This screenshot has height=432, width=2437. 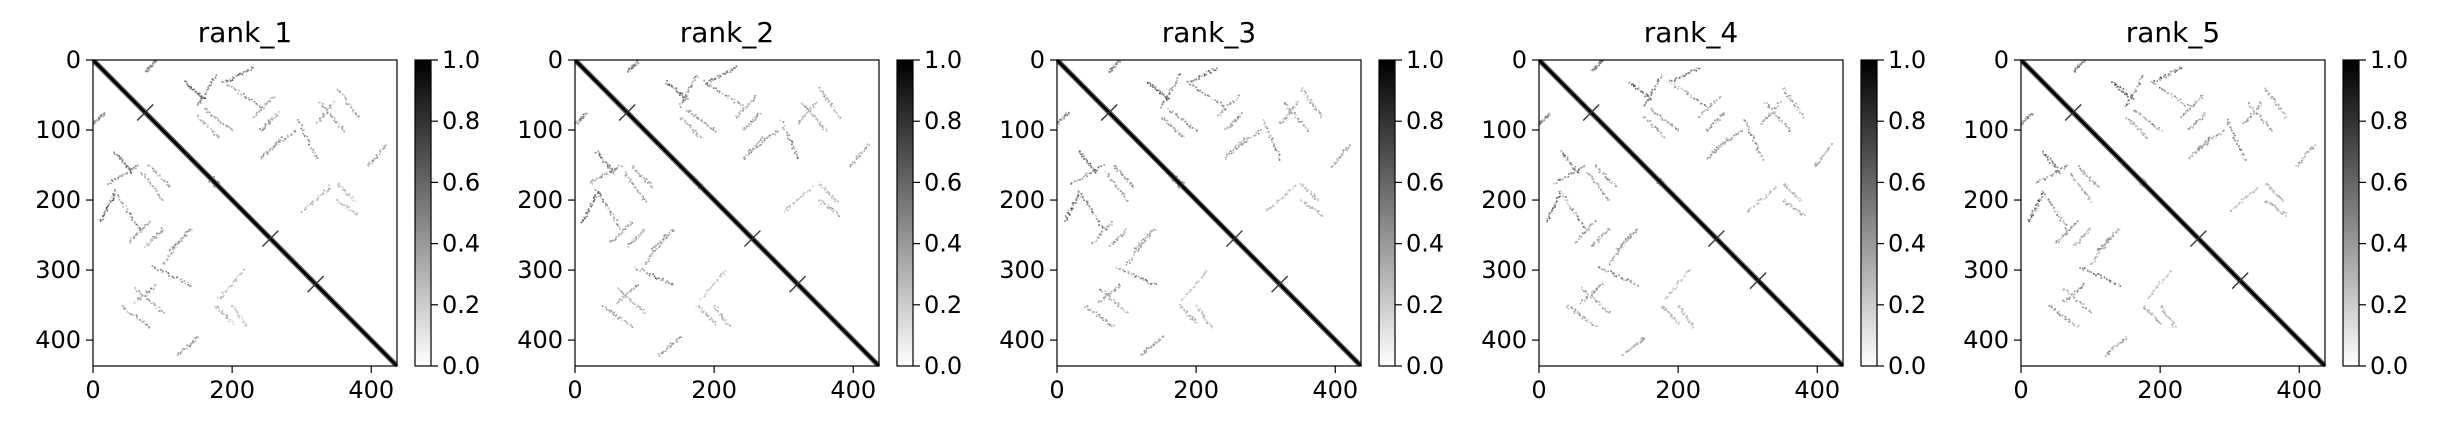 I want to click on colorbar-tick-label: 0.2, so click(x=1907, y=305).